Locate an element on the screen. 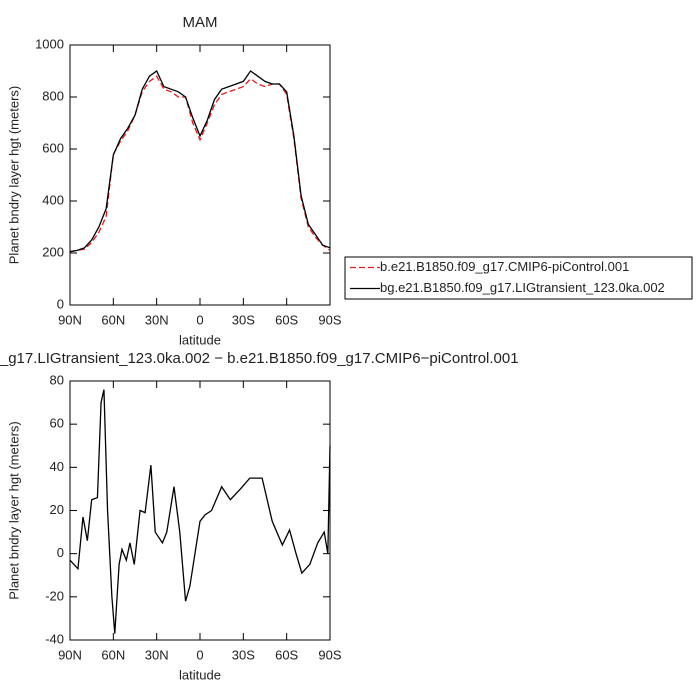 The image size is (700, 700). y-tick-label: -40 is located at coordinates (54, 638).